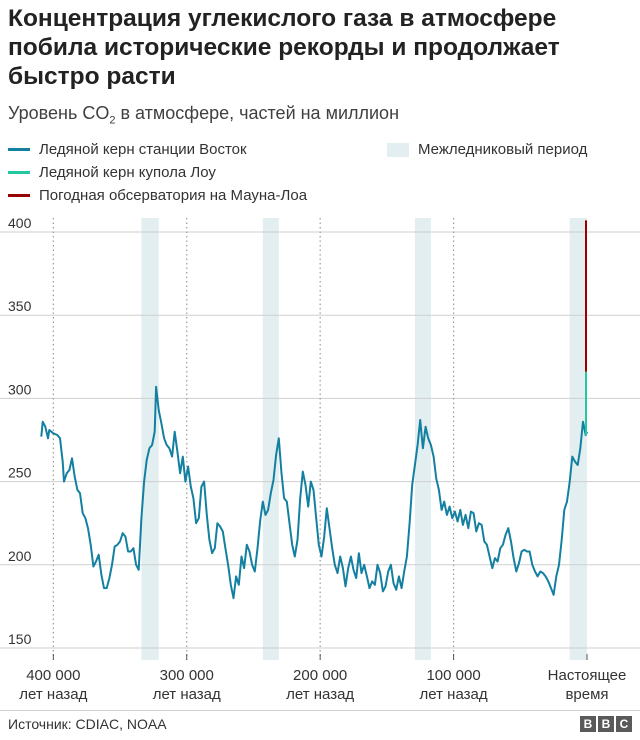 This screenshot has width=640, height=740. I want to click on legend-swatch-interglacial, so click(398, 149).